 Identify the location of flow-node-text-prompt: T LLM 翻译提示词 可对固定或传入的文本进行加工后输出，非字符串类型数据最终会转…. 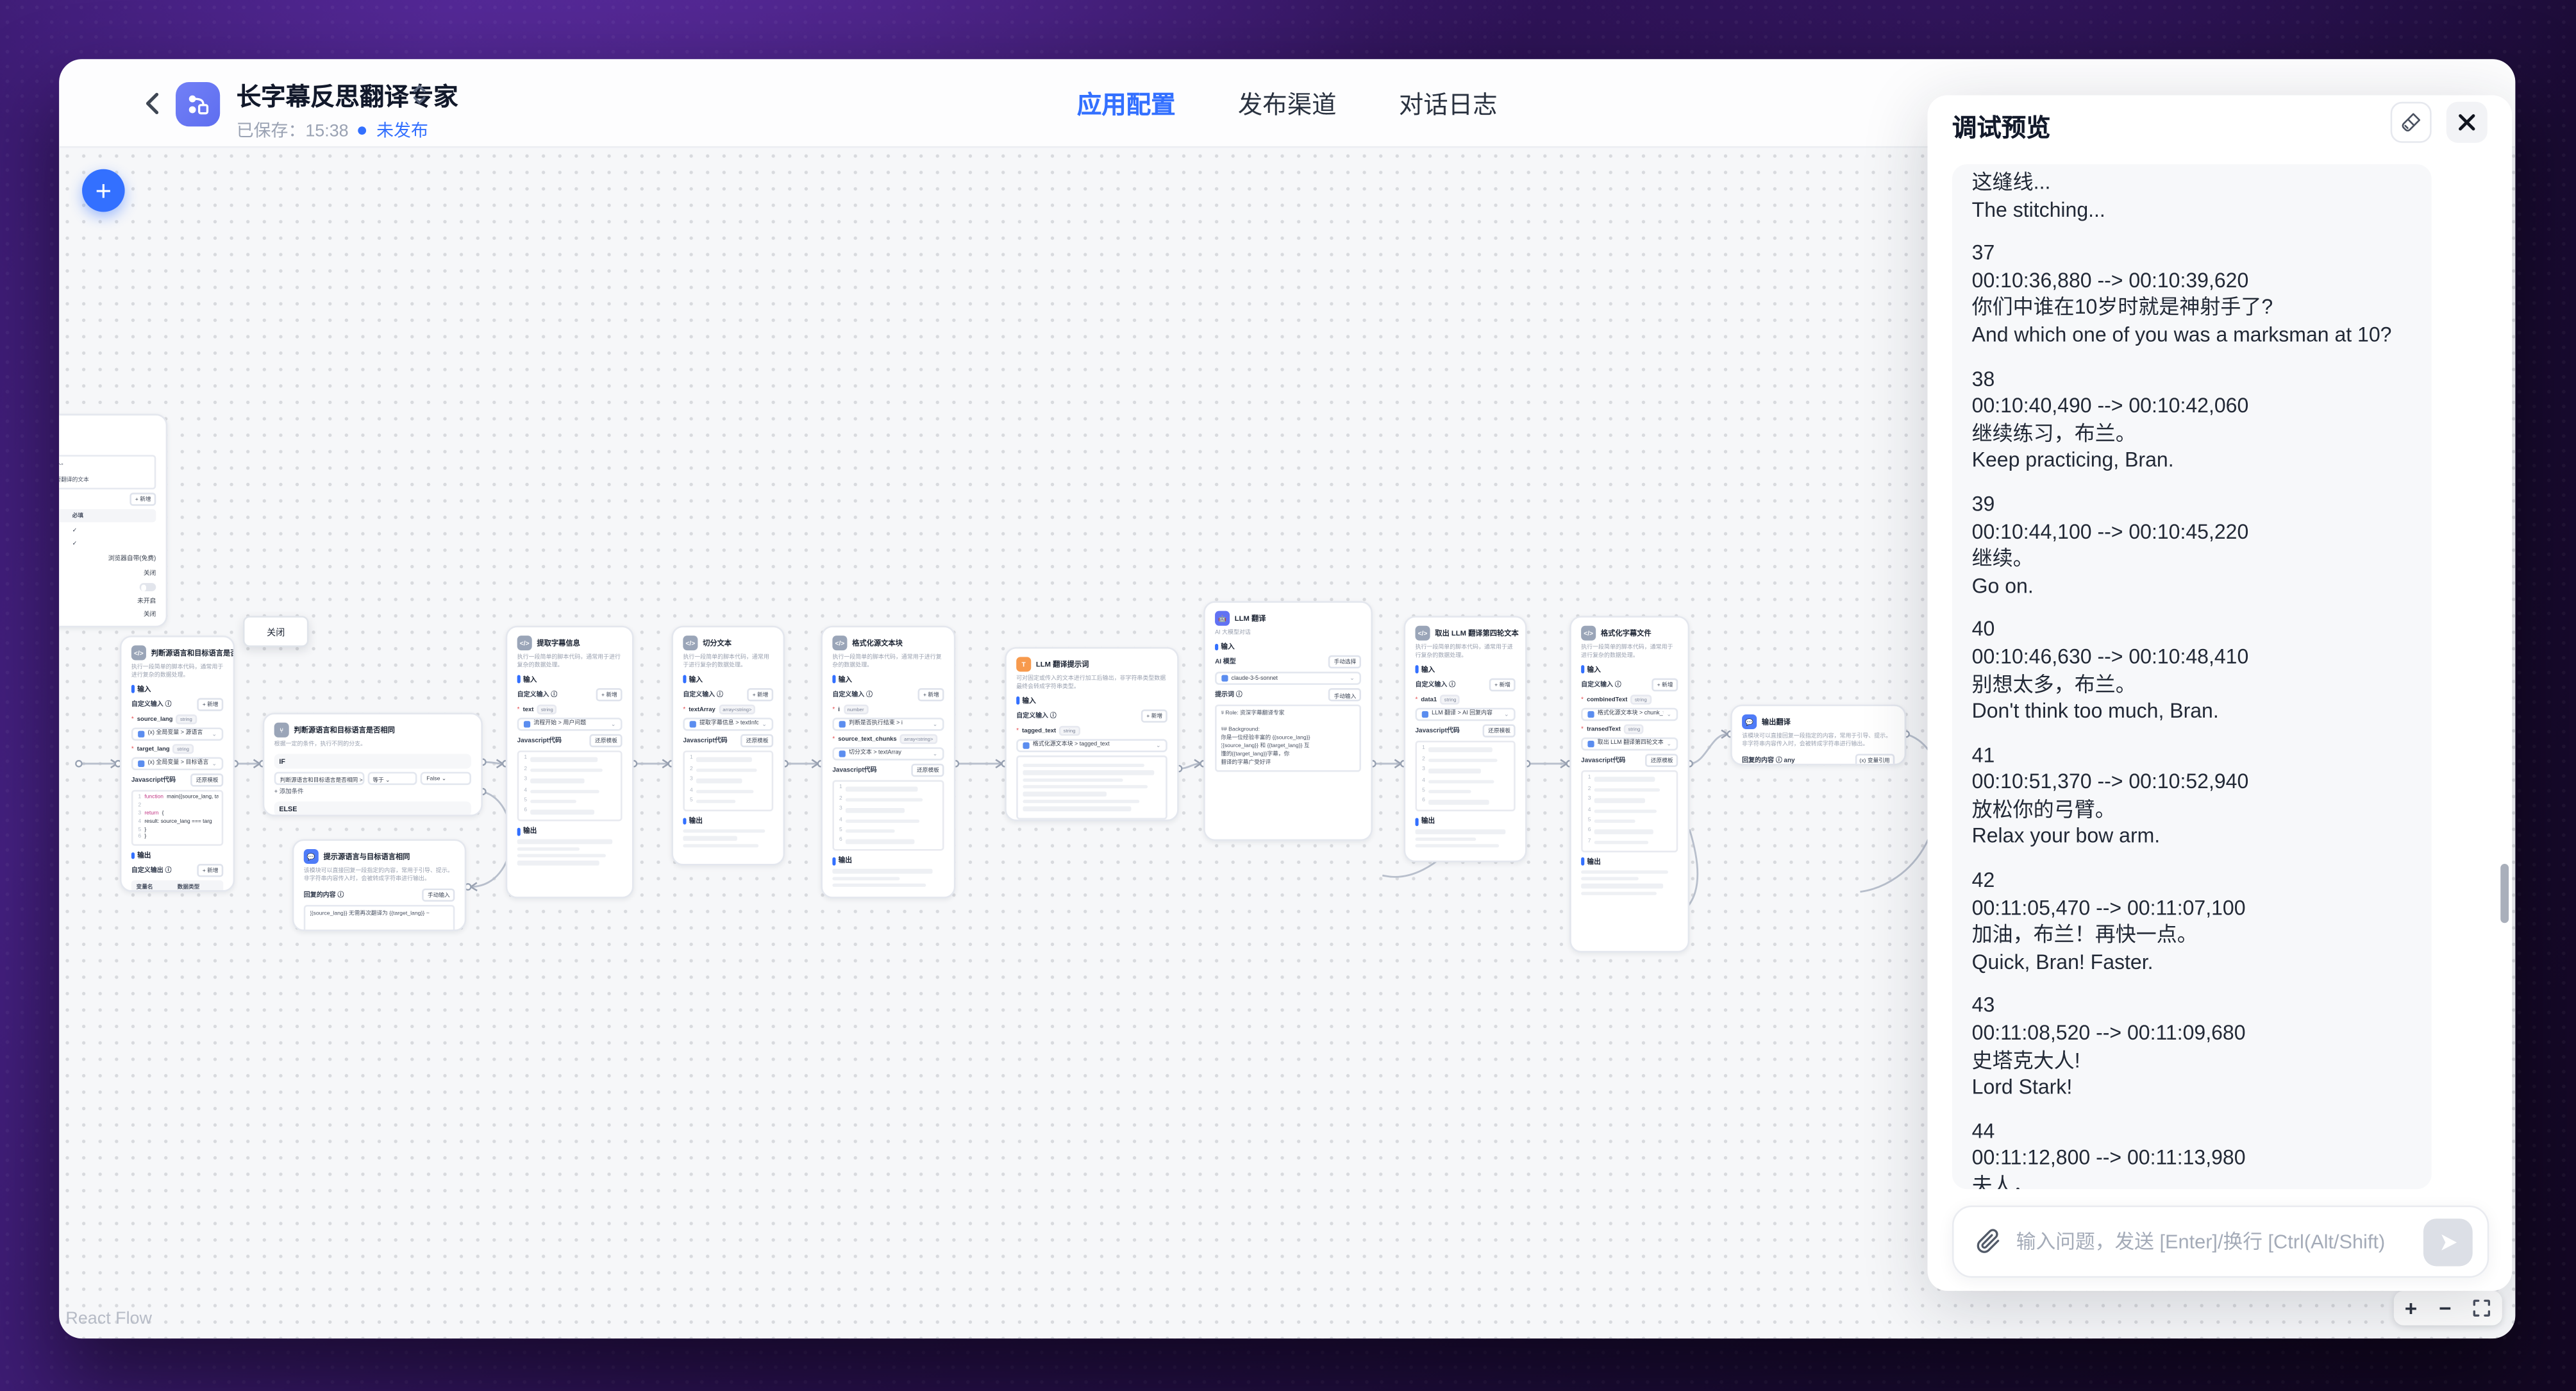
(1092, 734).